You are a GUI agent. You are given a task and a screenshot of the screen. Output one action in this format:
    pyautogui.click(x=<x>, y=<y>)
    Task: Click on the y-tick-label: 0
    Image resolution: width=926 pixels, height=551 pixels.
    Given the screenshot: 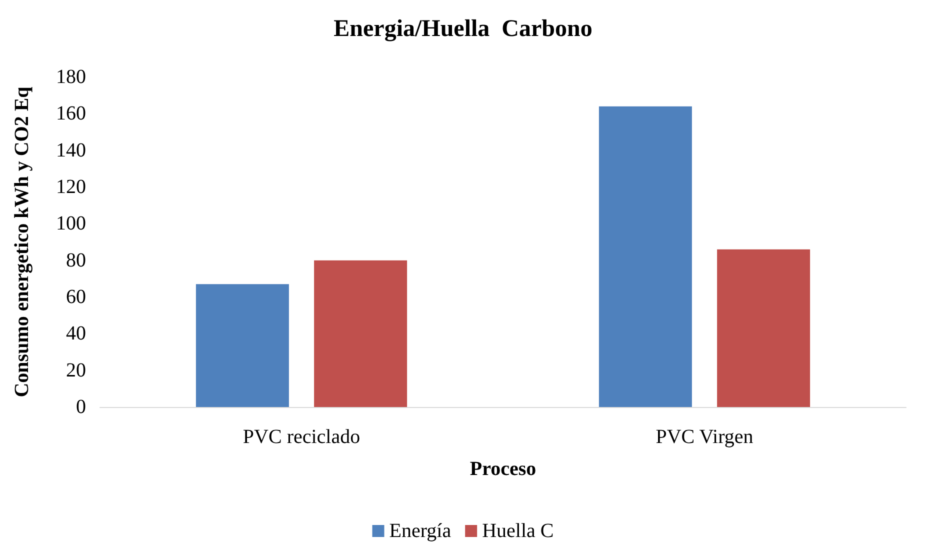 What is the action you would take?
    pyautogui.click(x=81, y=407)
    